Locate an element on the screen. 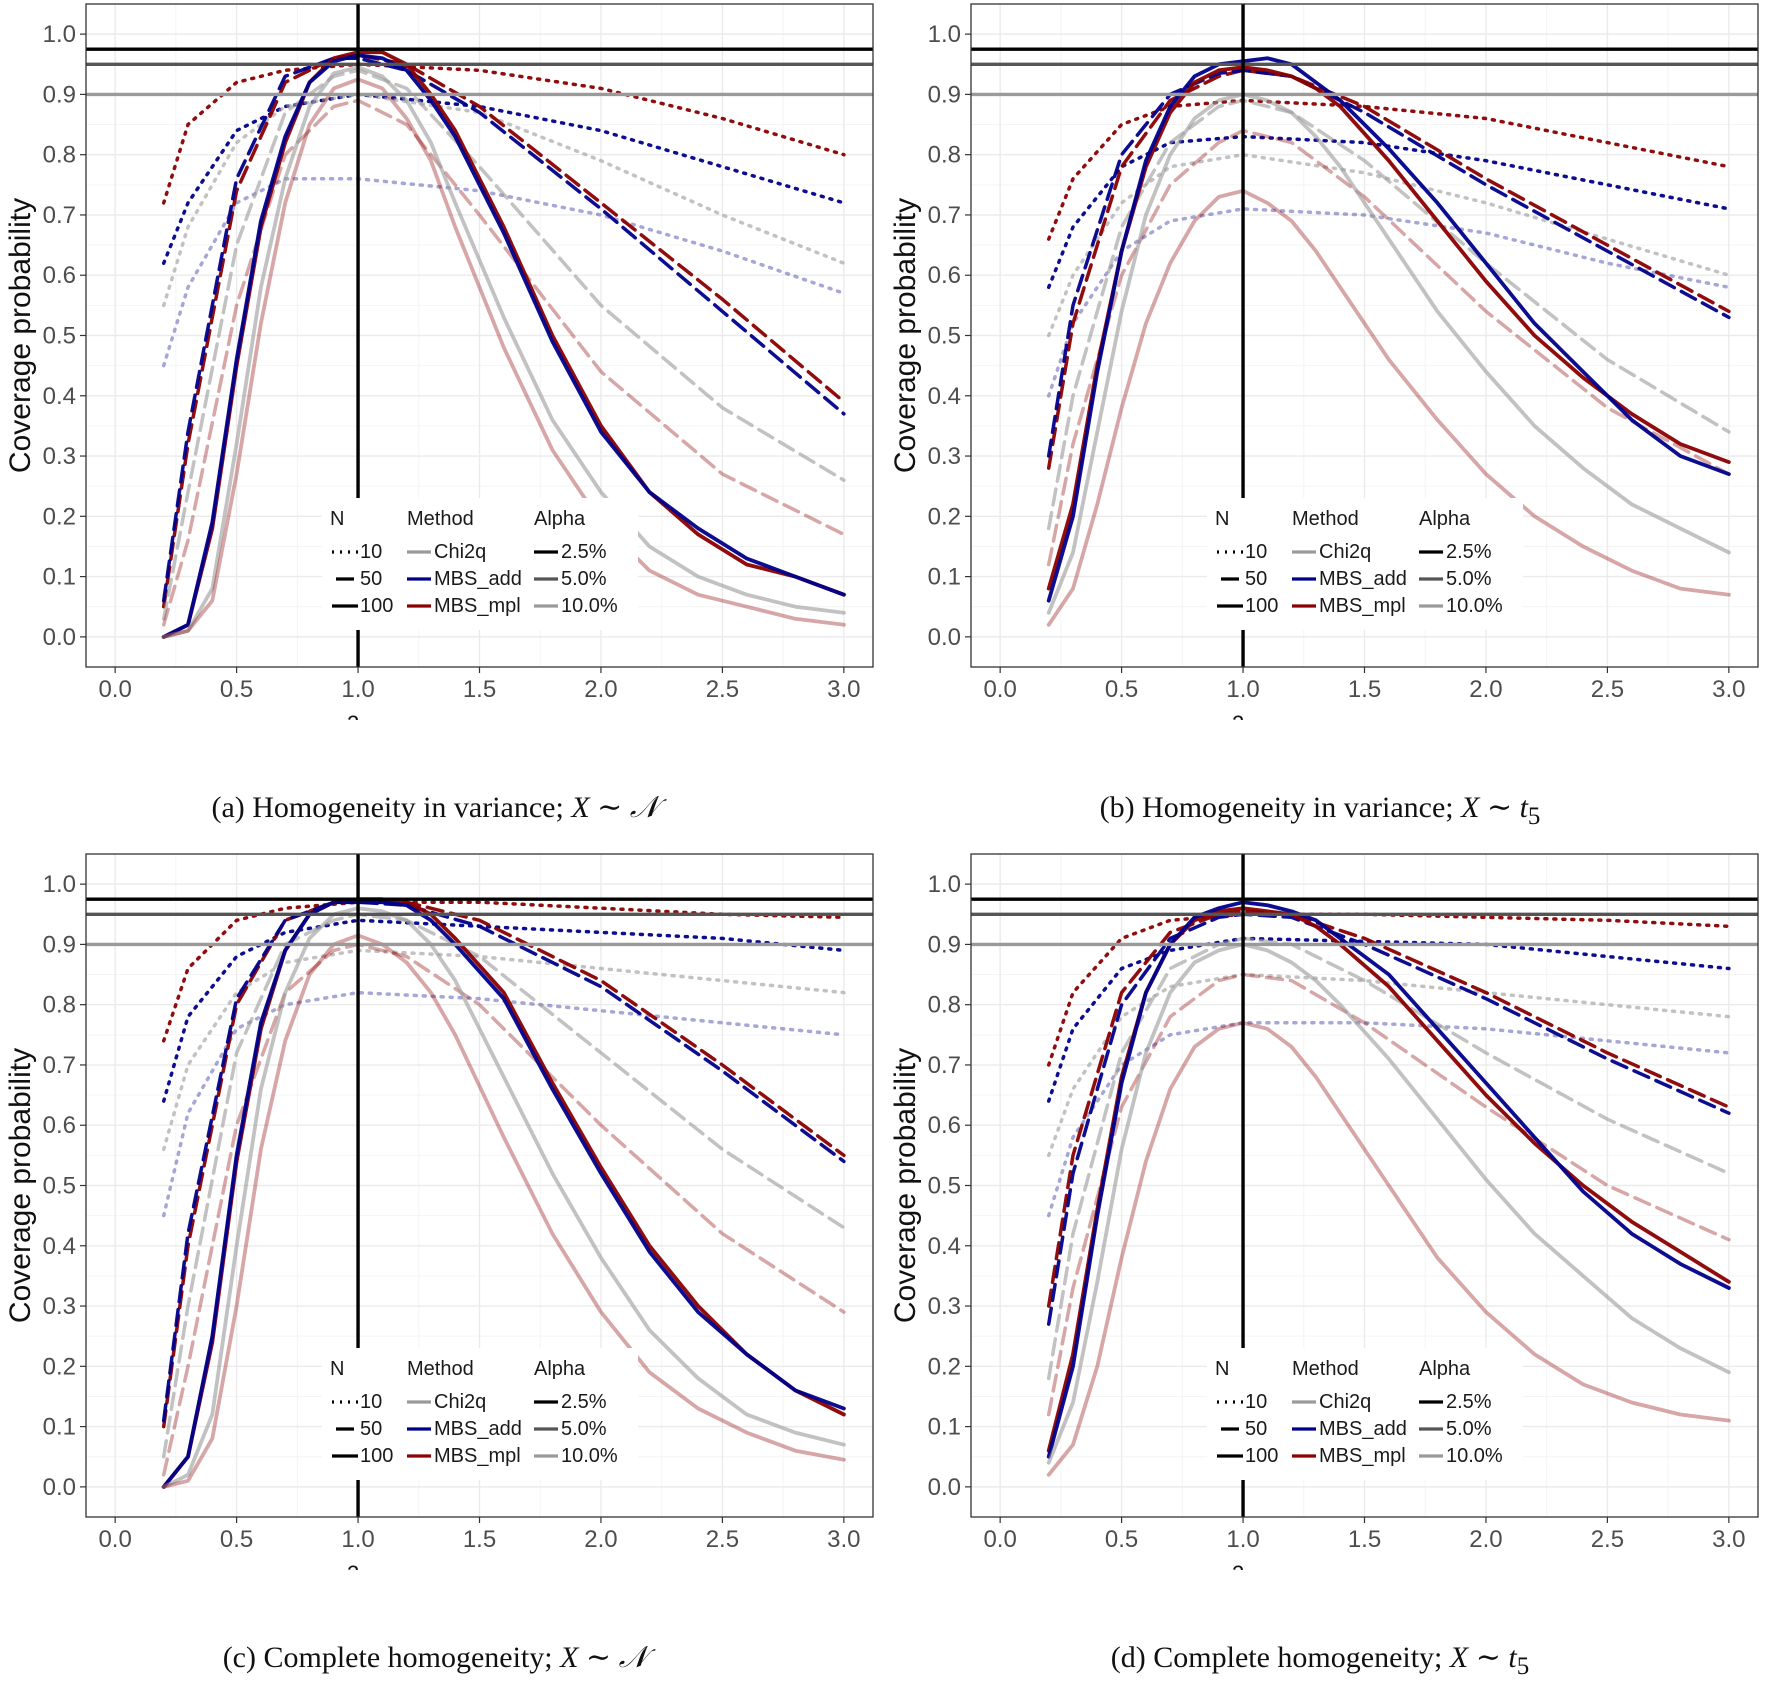 The height and width of the screenshot is (1688, 1765). caption-b: (b) Homogeneity in variance; X ∼ t5 is located at coordinates (1320, 810).